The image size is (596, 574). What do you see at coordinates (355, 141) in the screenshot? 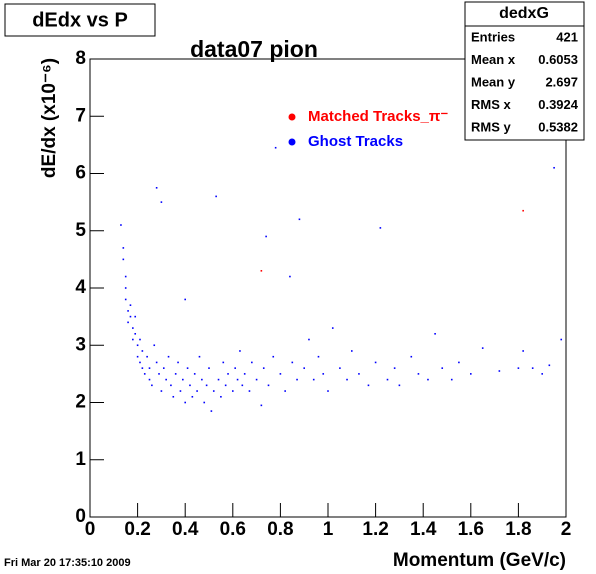
I see `legend-label: Ghost Tracks` at bounding box center [355, 141].